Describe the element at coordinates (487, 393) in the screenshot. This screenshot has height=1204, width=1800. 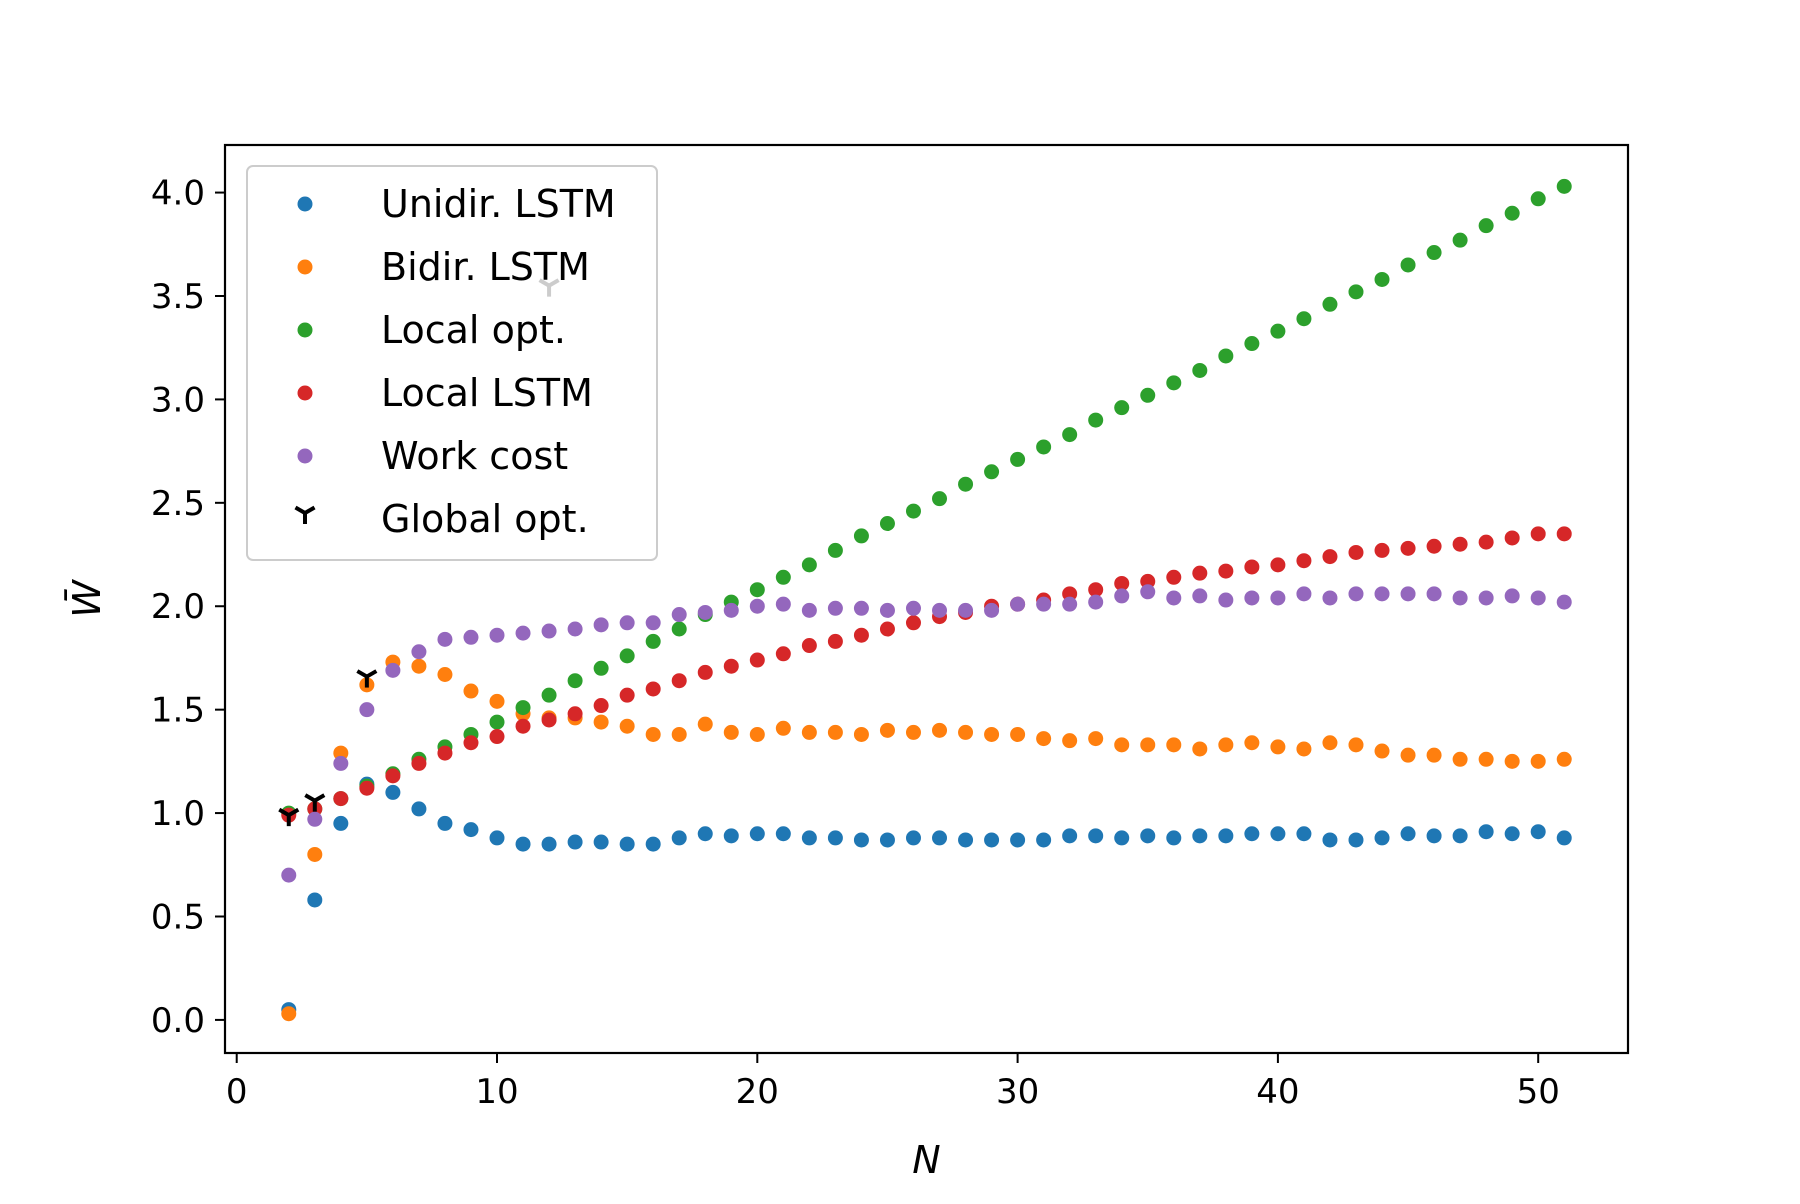
I see `legend-label: Local LSTM` at that location.